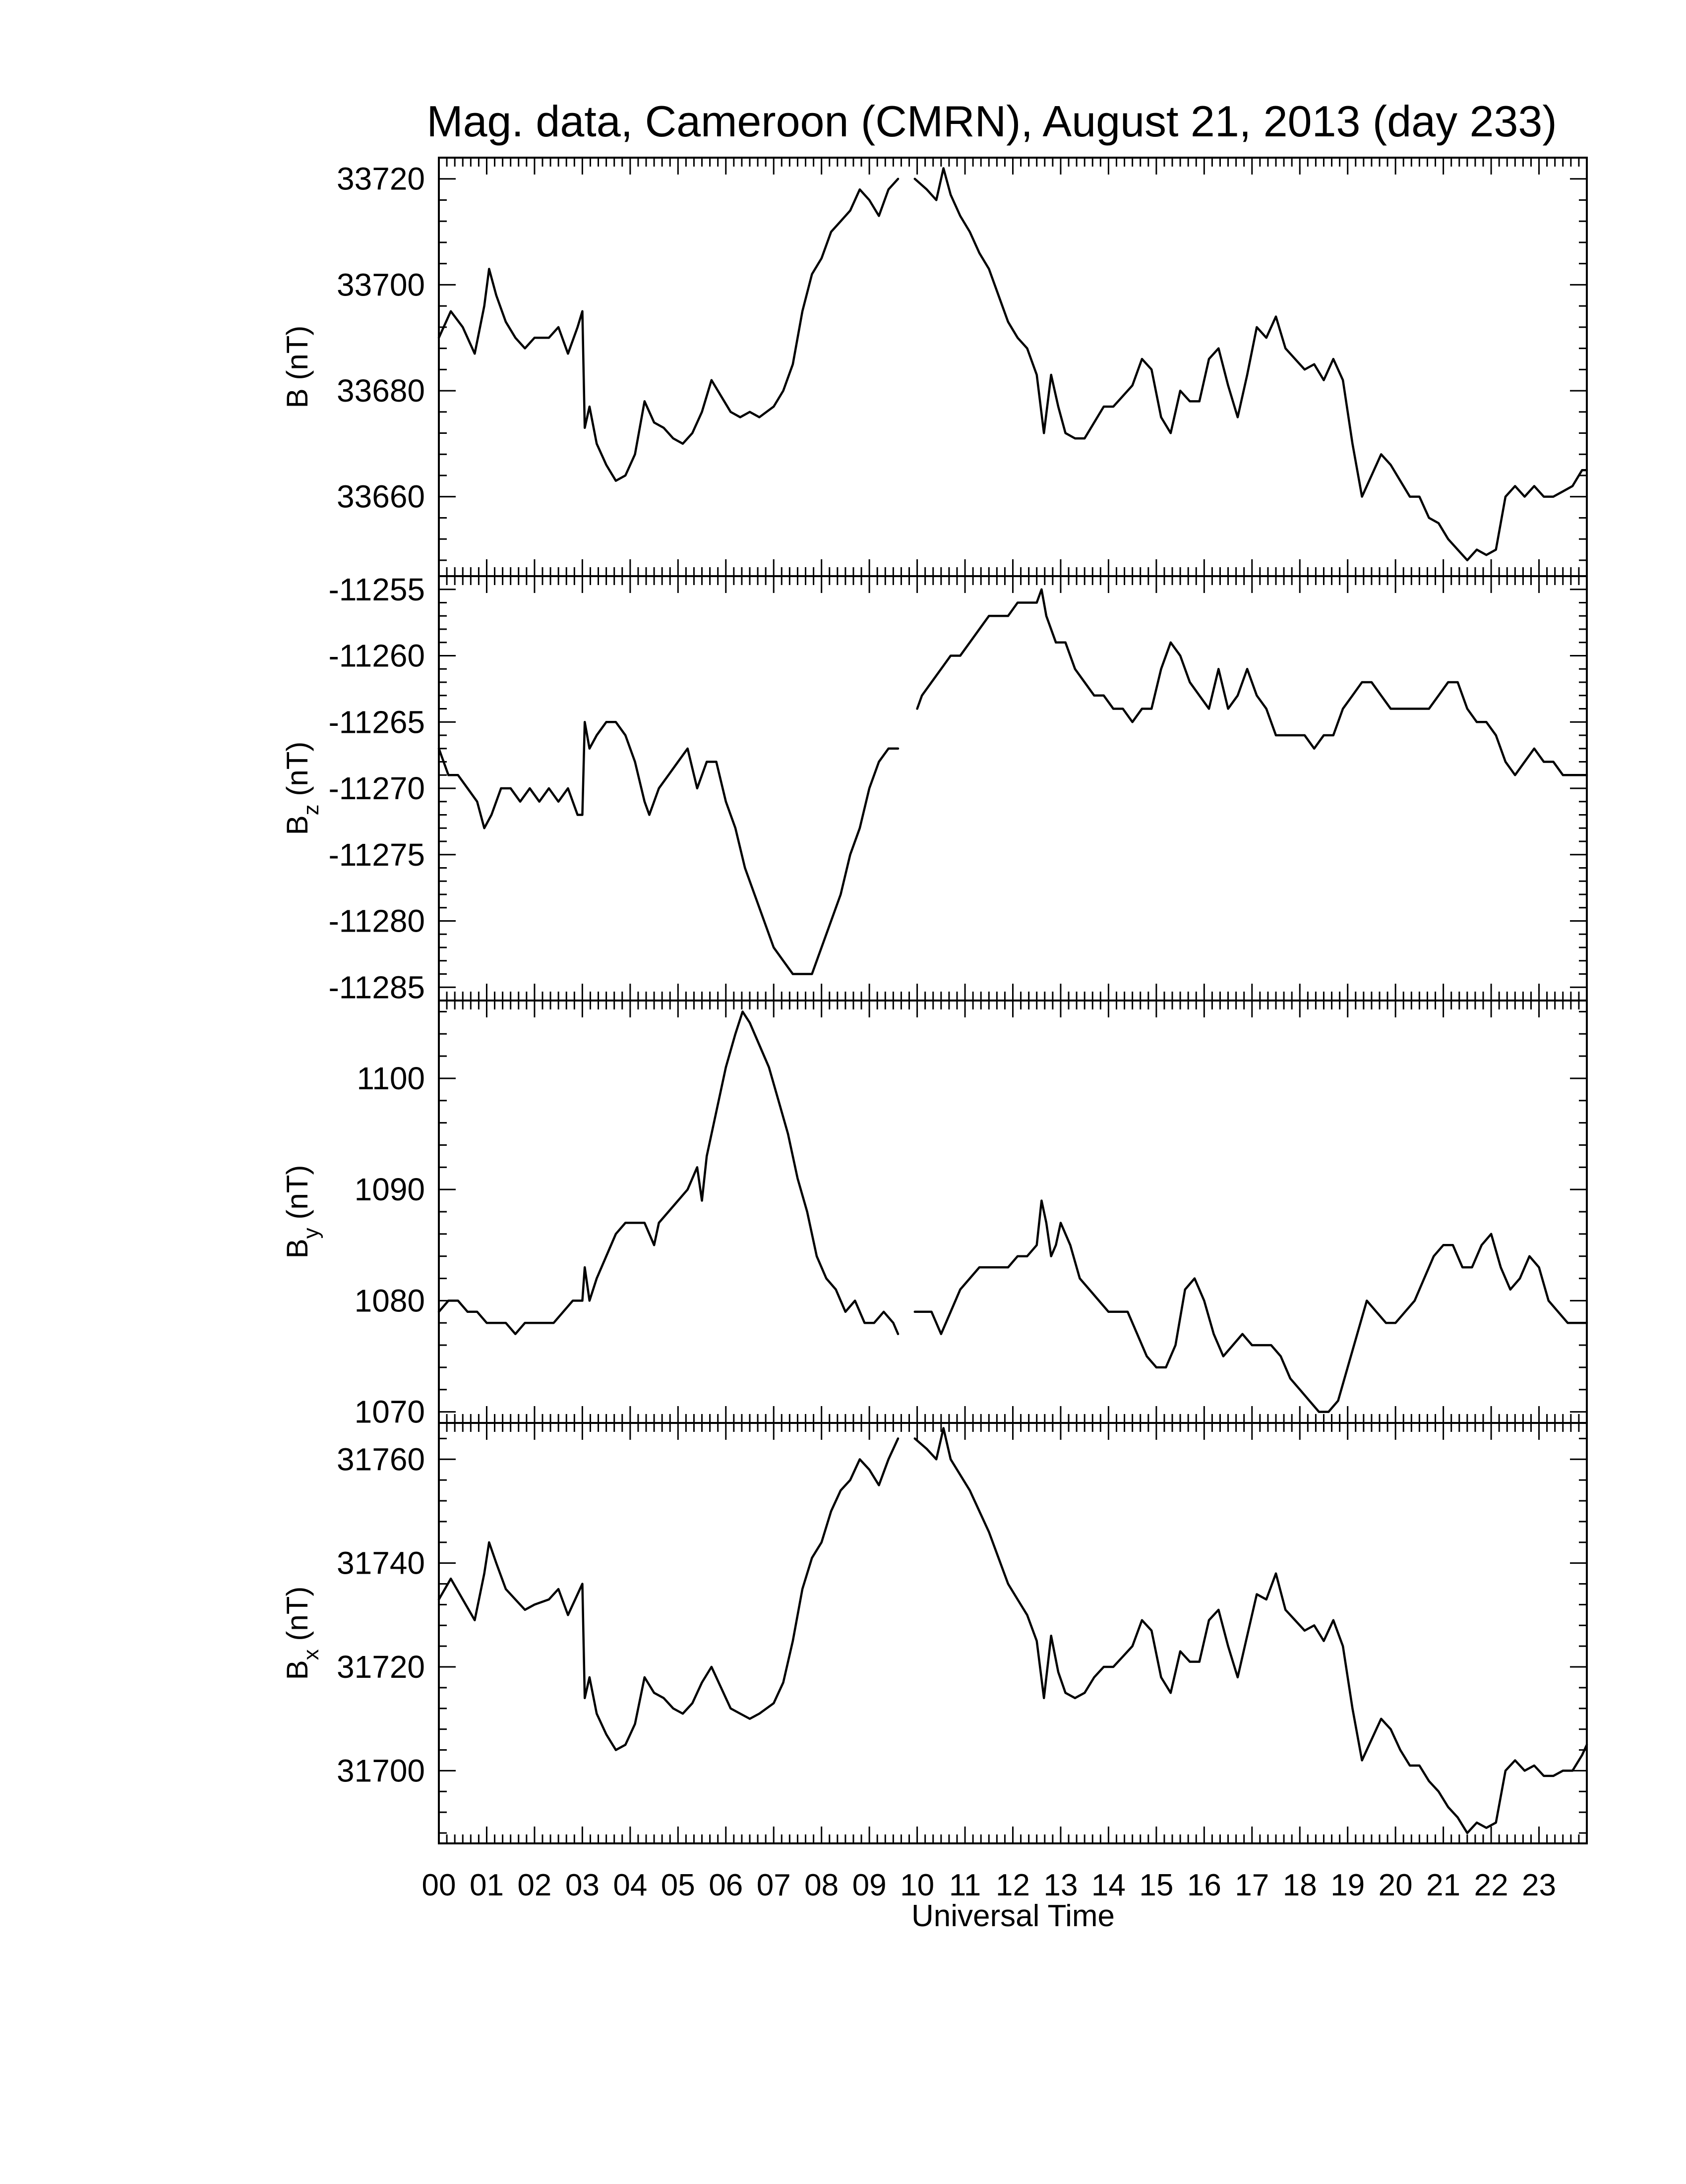  I want to click on x-tick-label: 15, so click(1156, 1885).